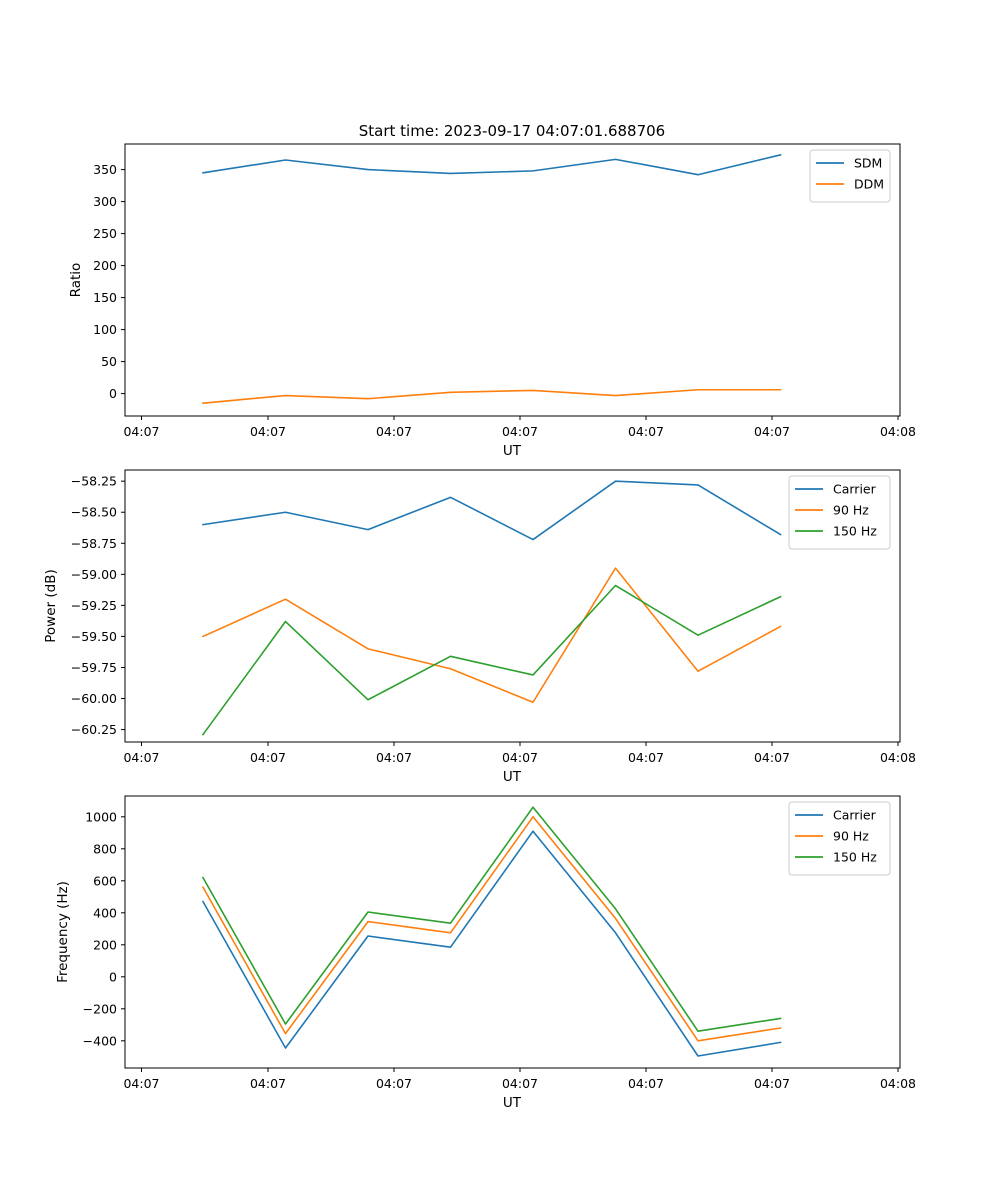 This screenshot has height=1200, width=1000. What do you see at coordinates (94, 543) in the screenshot?
I see `power-y-tick-label: −58.75` at bounding box center [94, 543].